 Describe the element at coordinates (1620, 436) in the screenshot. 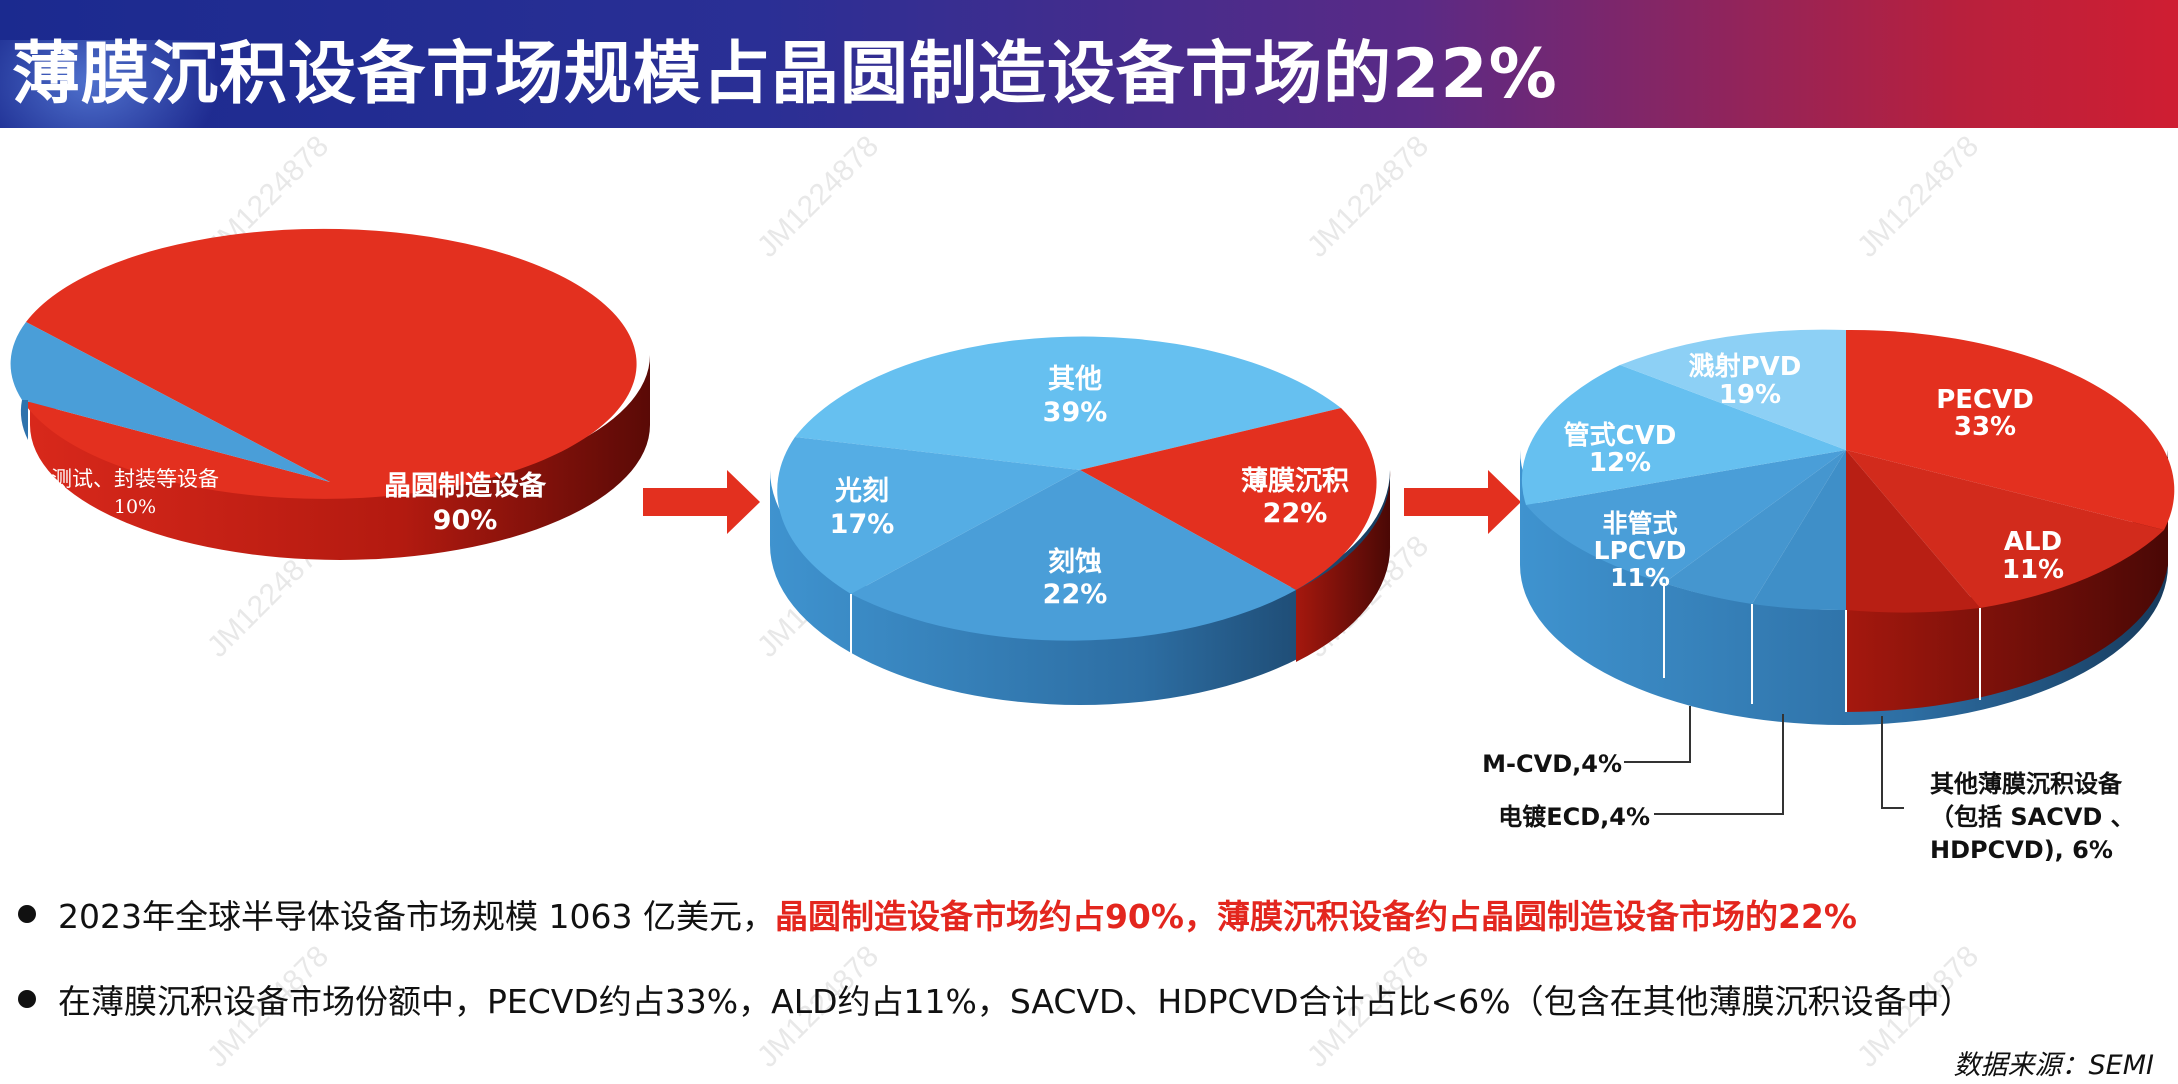

I see `slice-label: 管式CVD` at that location.